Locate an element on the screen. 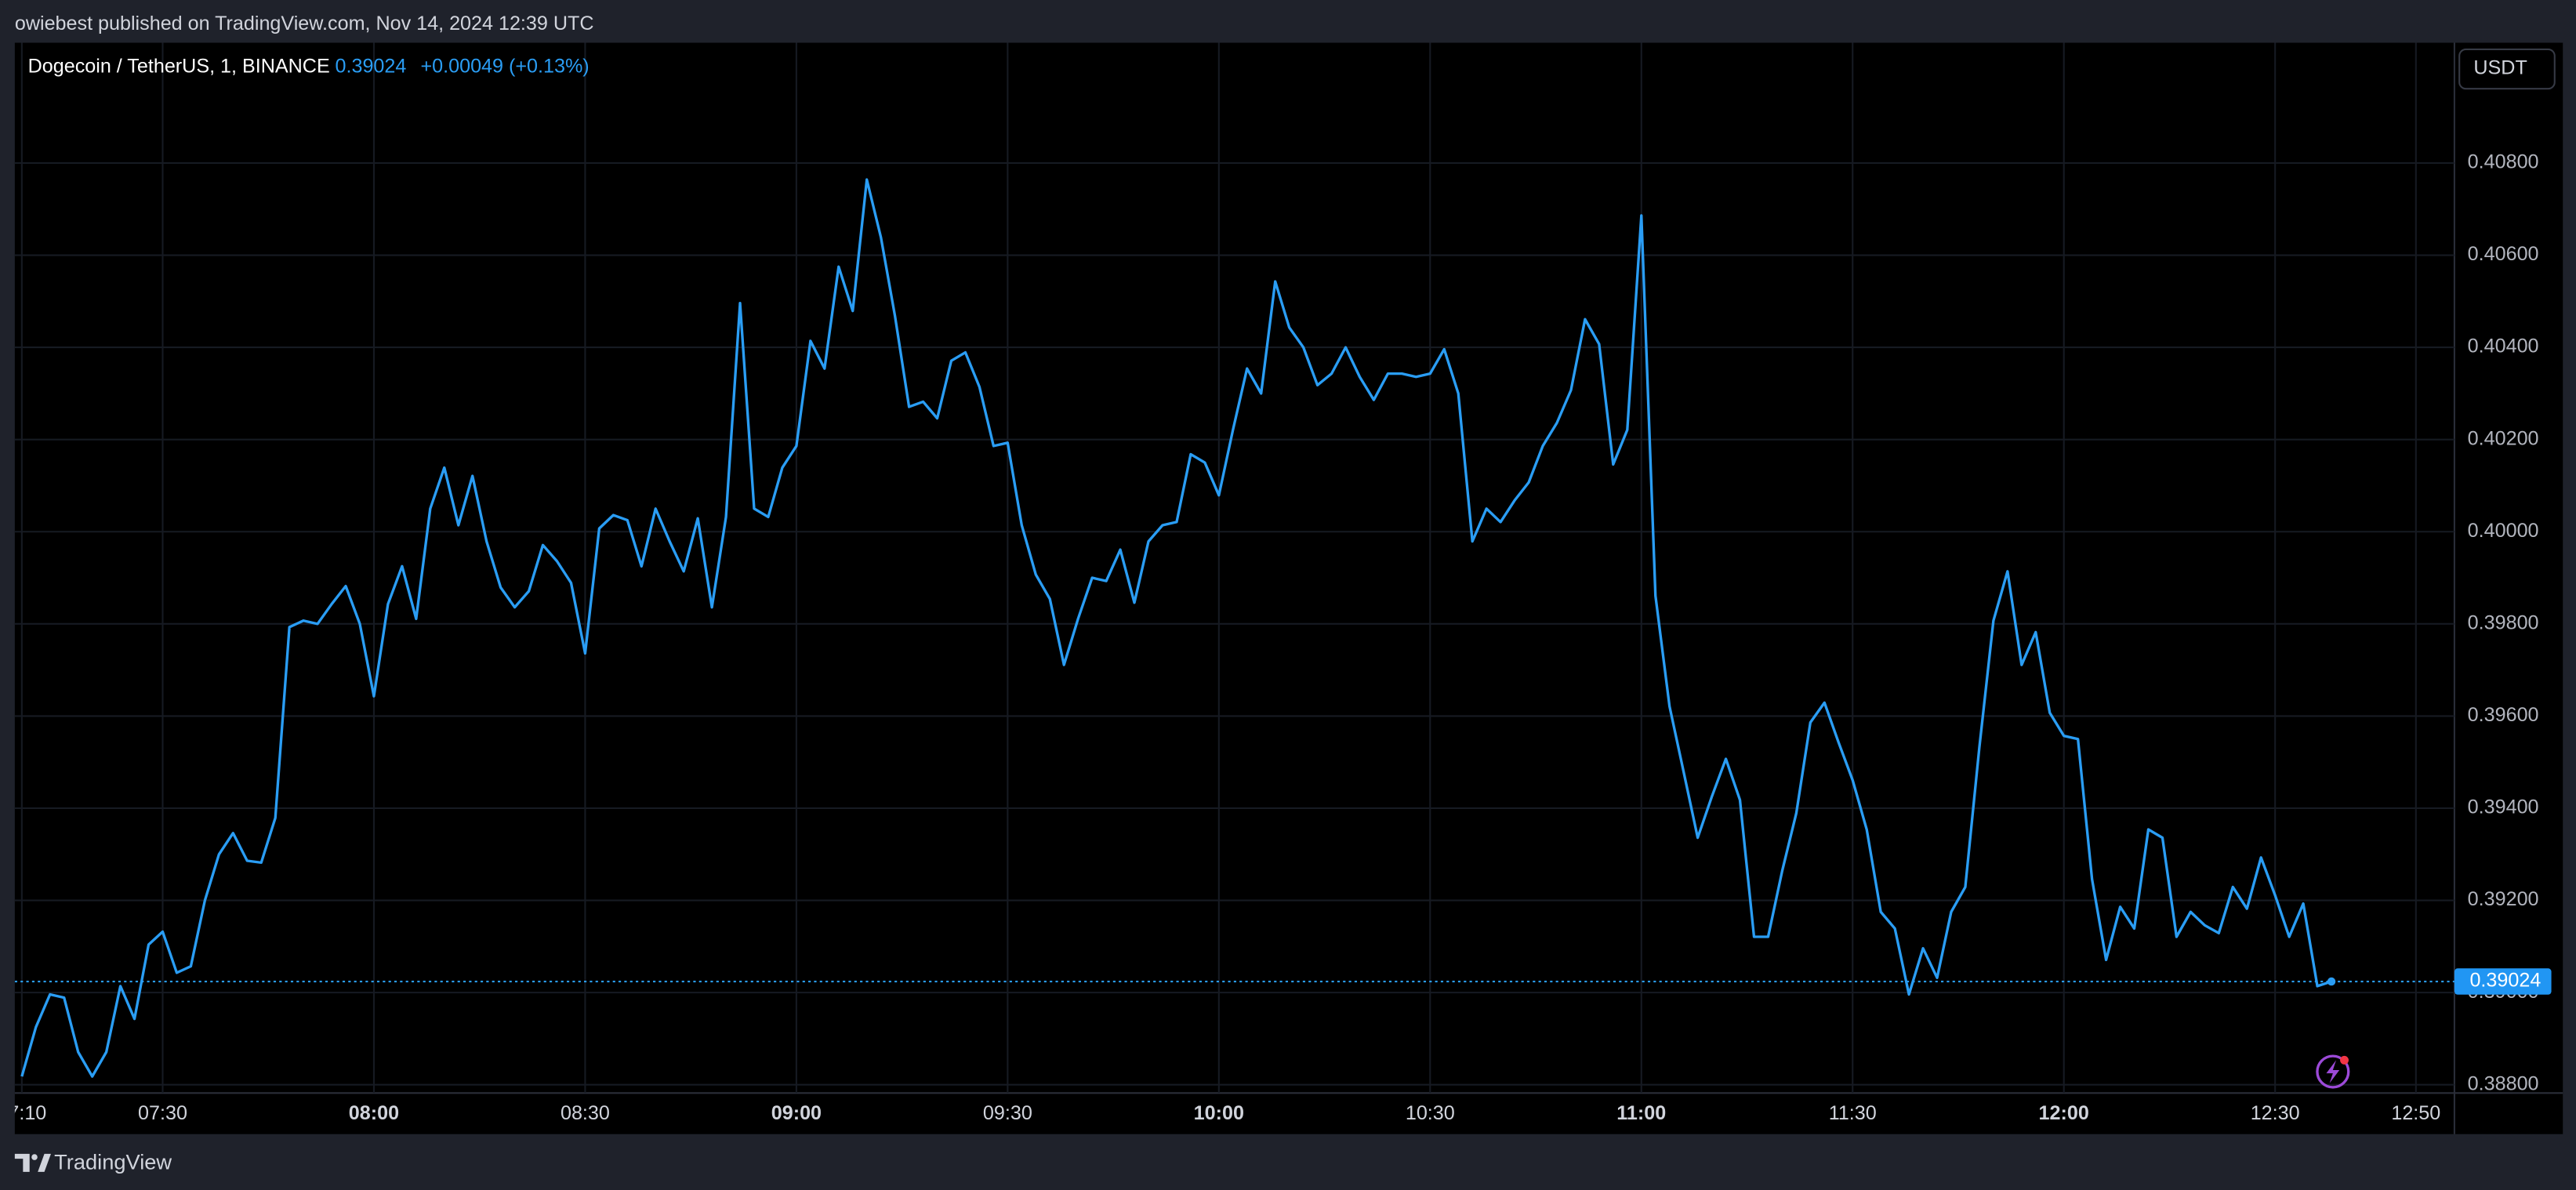 This screenshot has width=2576, height=1190. lightning-icon is located at coordinates (2333, 1071).